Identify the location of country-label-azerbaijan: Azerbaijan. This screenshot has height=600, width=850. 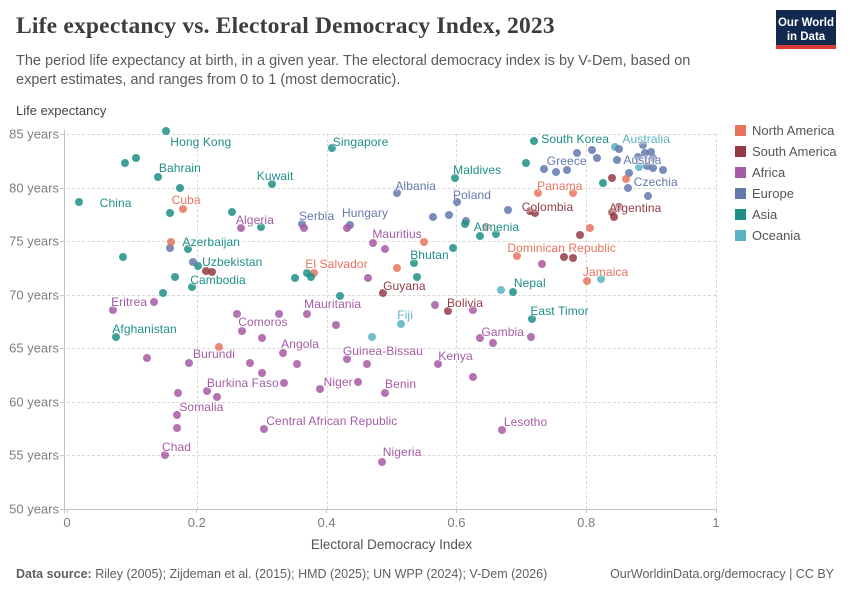
(211, 241).